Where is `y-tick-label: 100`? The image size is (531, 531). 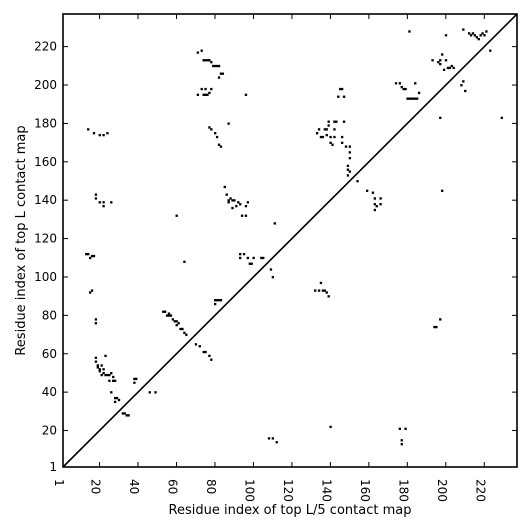
y-tick-label: 100 is located at coordinates (45, 277).